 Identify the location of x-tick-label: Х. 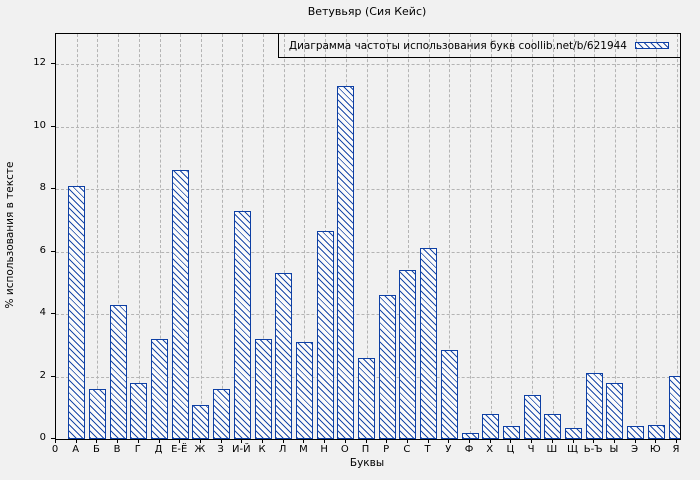
(490, 449).